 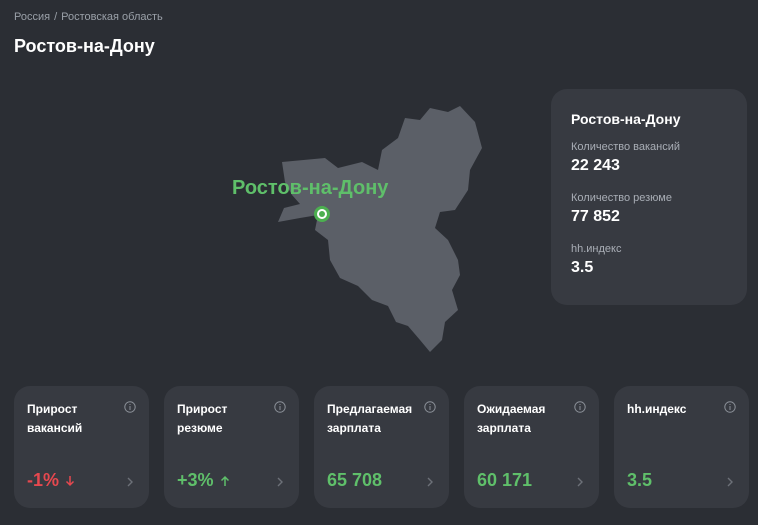 What do you see at coordinates (595, 216) in the screenshot?
I see `metric-value: 77 852` at bounding box center [595, 216].